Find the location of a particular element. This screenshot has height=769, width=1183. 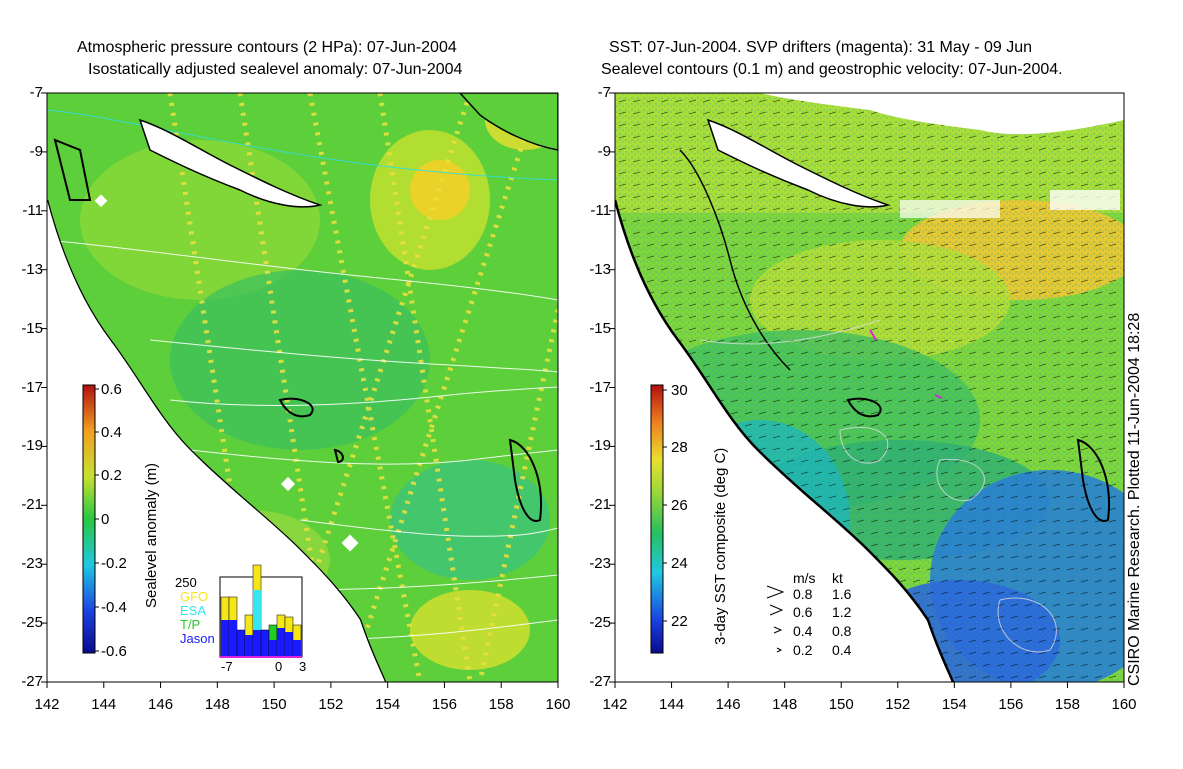

right-lat-tick: -23 is located at coordinates (600, 564).